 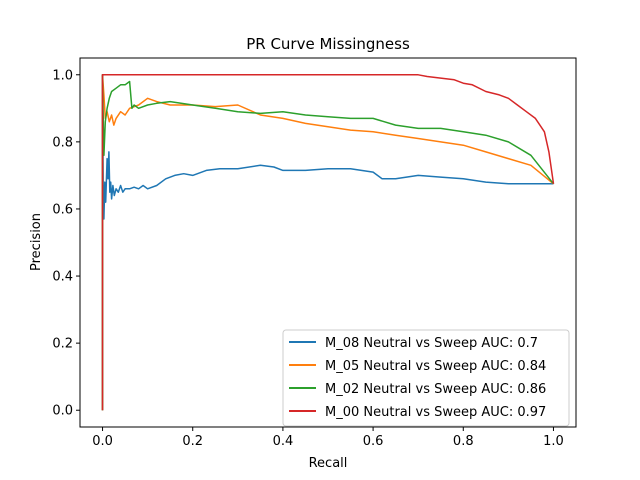 I want to click on legend-label-3: M_00 Neutral vs Sweep AUC: 0.97, so click(x=435, y=412).